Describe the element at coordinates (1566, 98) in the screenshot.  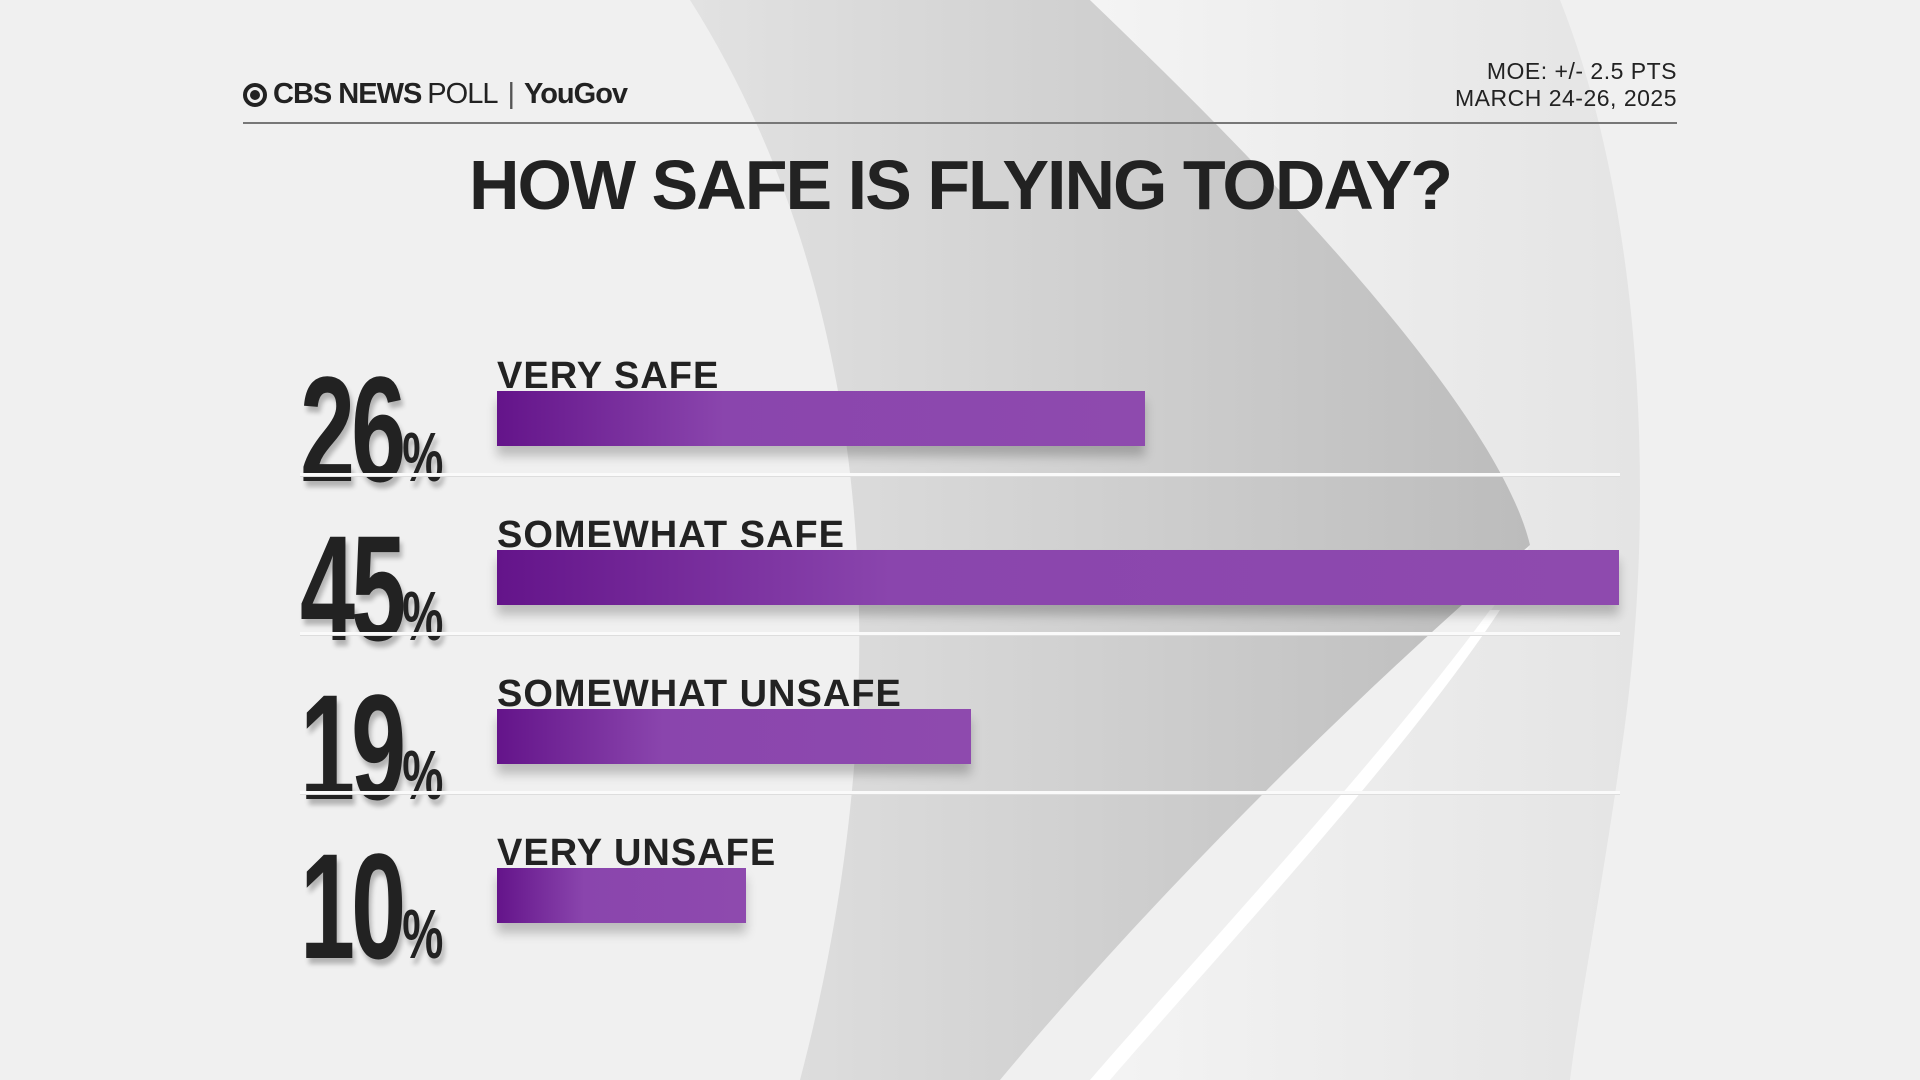
I see `poll-dates: MARCH 24-26, 2025` at that location.